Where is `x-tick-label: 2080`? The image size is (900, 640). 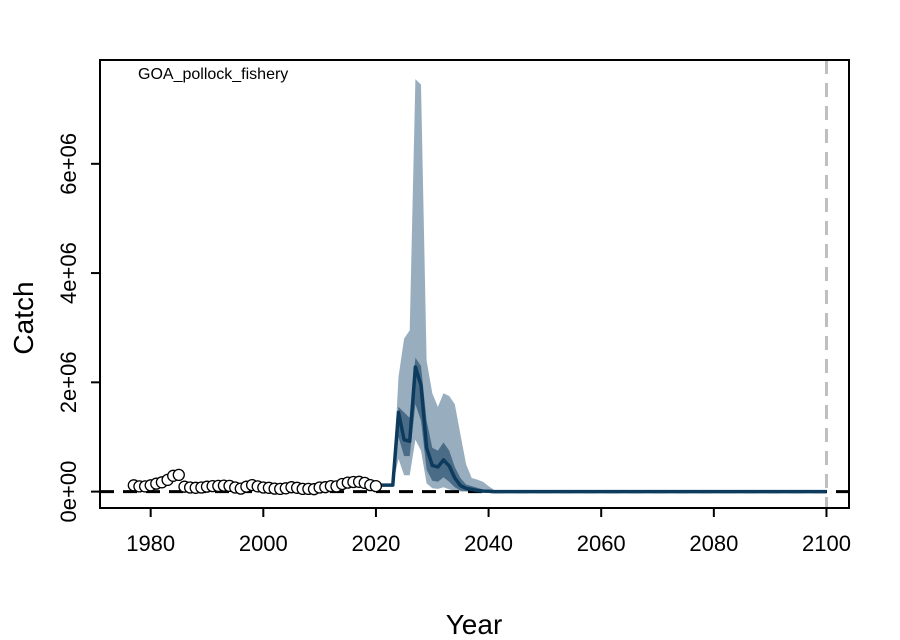 x-tick-label: 2080 is located at coordinates (713, 543).